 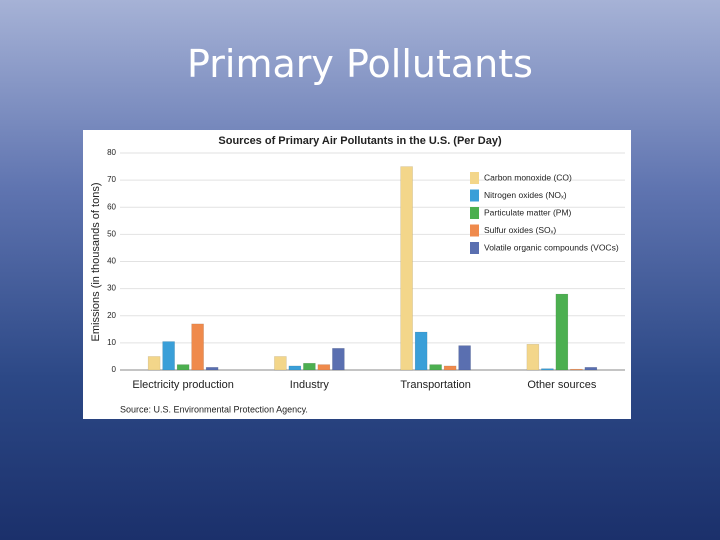 What do you see at coordinates (528, 212) in the screenshot?
I see `legend-label: Particulate matter (PM)` at bounding box center [528, 212].